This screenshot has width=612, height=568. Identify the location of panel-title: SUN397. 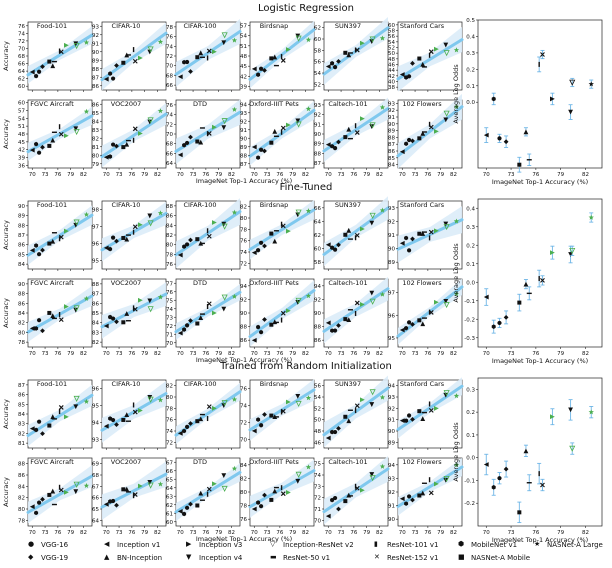
(348, 26).